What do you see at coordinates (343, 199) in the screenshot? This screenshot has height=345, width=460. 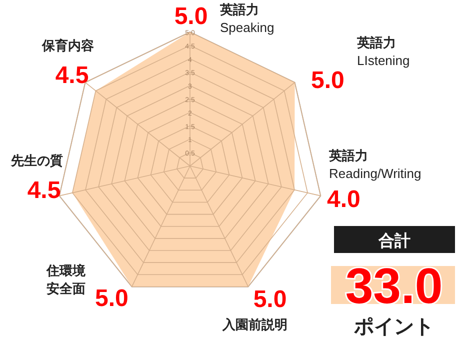 I see `data-label: 4.0` at bounding box center [343, 199].